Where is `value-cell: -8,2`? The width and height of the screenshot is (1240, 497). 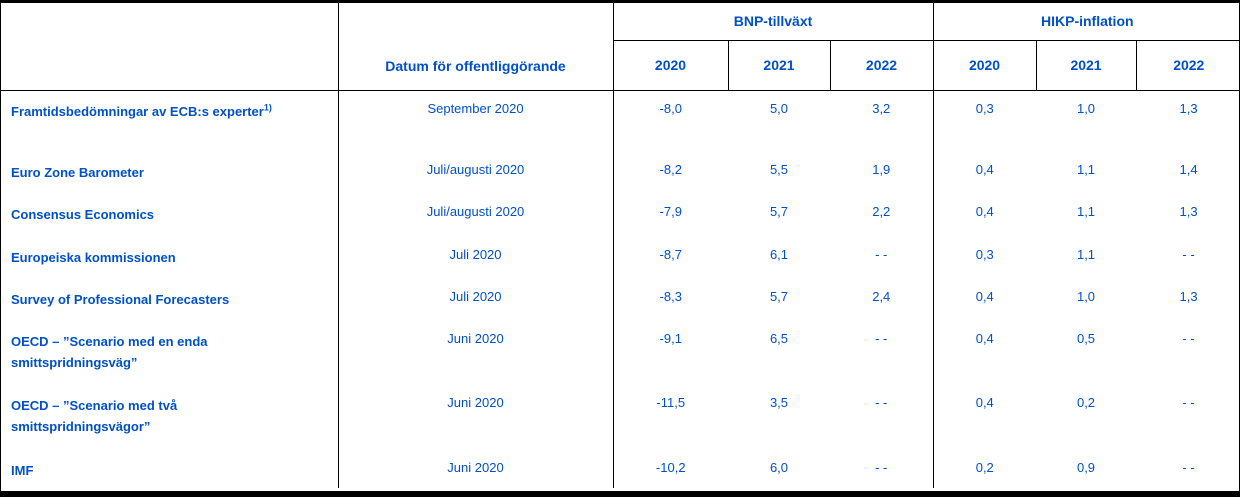 value-cell: -8,2 is located at coordinates (670, 169).